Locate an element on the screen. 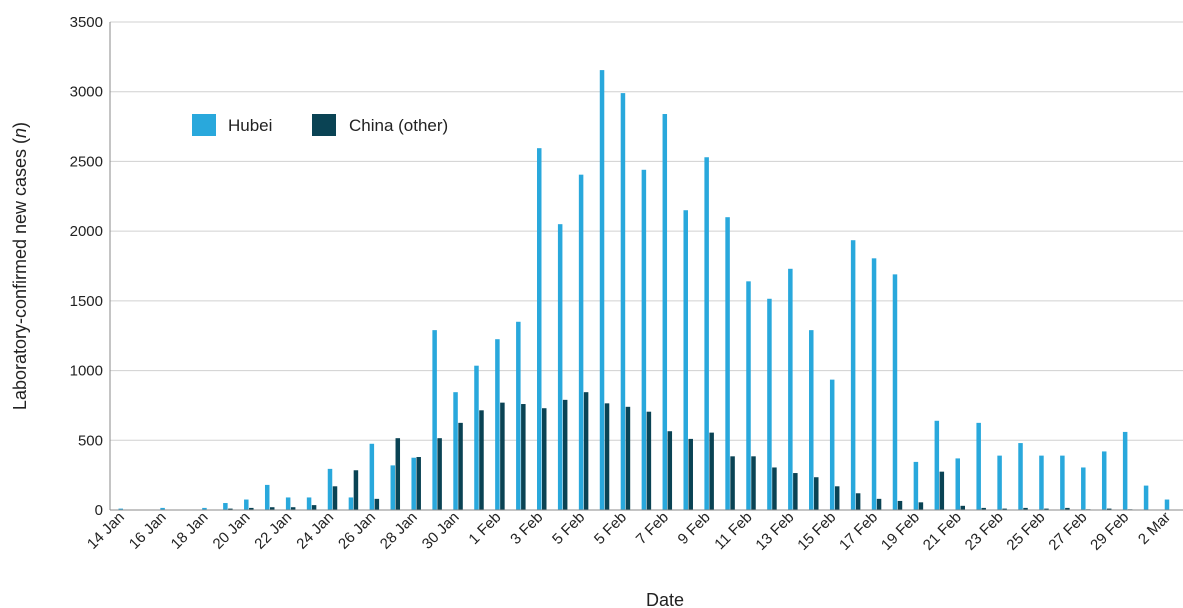  y-tick-label: 2500 is located at coordinates (86, 161).